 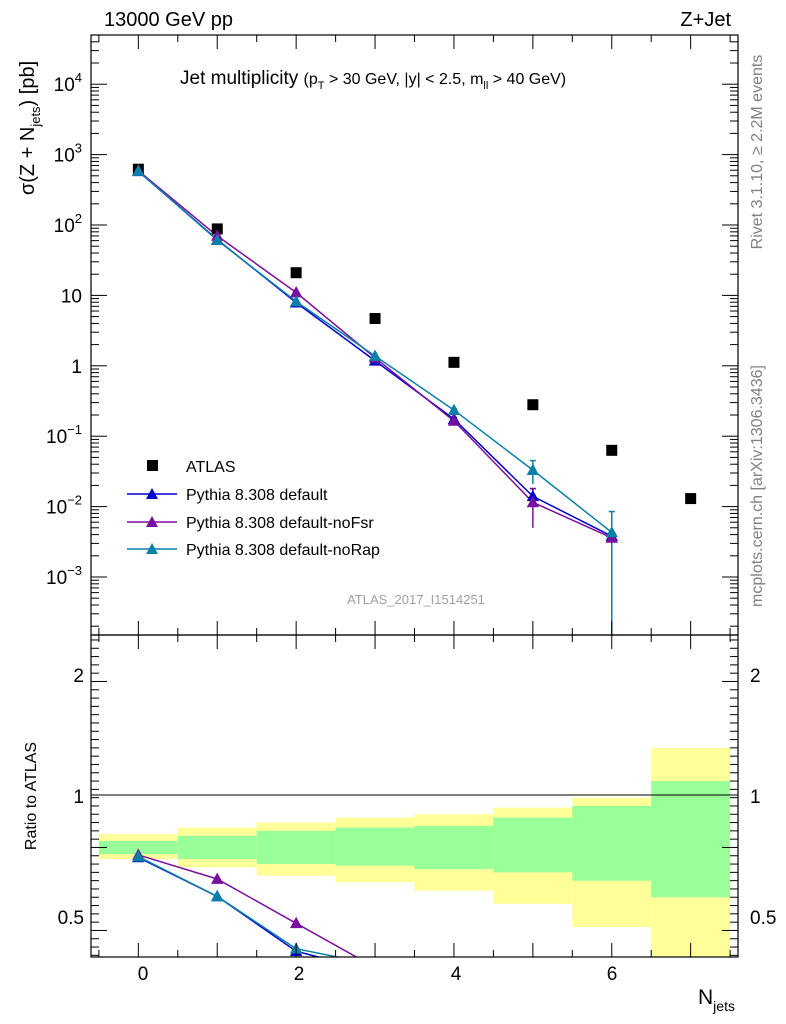 What do you see at coordinates (152, 493) in the screenshot?
I see `legend-marker-default` at bounding box center [152, 493].